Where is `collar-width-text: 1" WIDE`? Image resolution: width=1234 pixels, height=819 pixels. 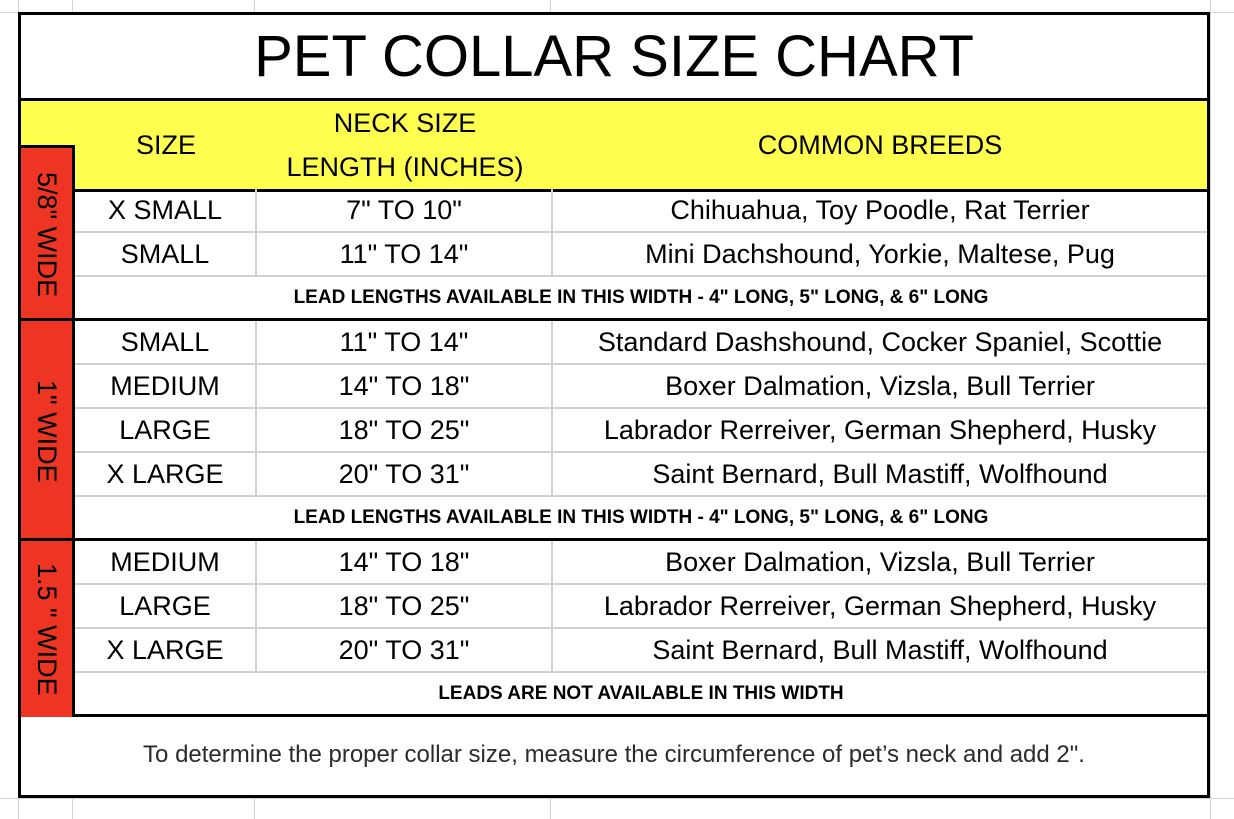 collar-width-text: 1" WIDE is located at coordinates (47, 431).